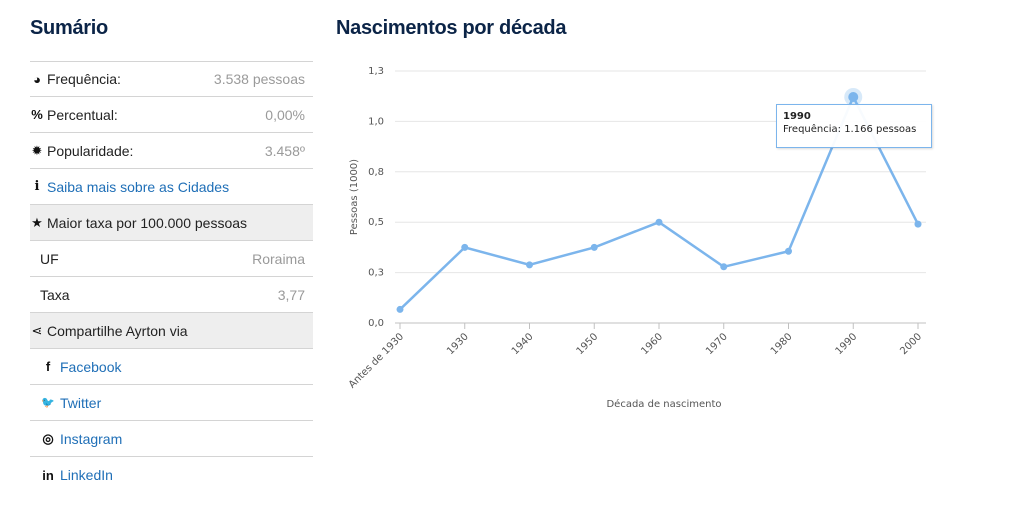 The image size is (1024, 509). I want to click on x-axis-label: Década de nascimento, so click(663, 404).